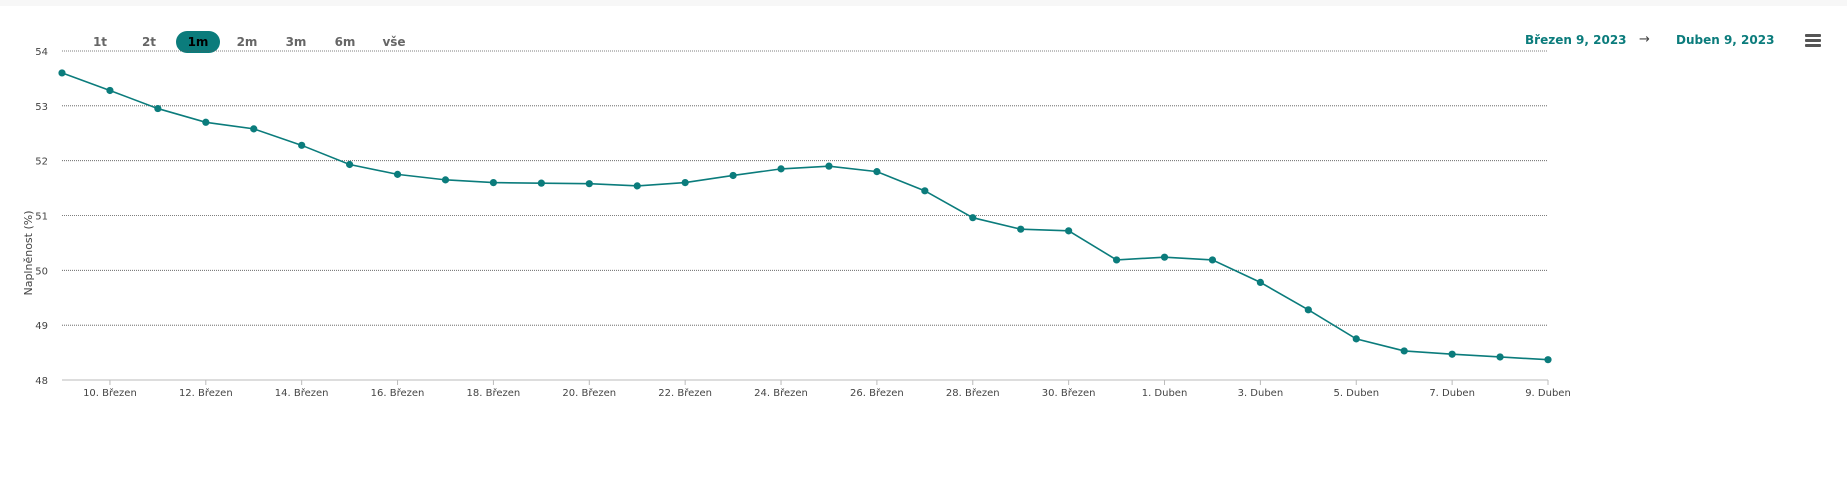 The height and width of the screenshot is (501, 1847). Describe the element at coordinates (589, 393) in the screenshot. I see `x-tick-label: 20. Březen` at that location.